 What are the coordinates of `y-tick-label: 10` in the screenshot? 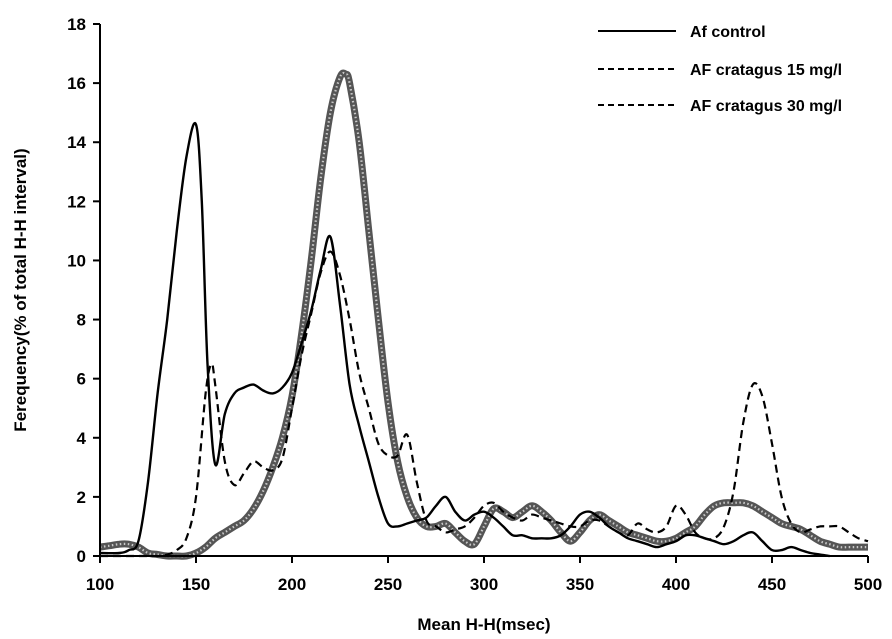 It's located at (76, 260).